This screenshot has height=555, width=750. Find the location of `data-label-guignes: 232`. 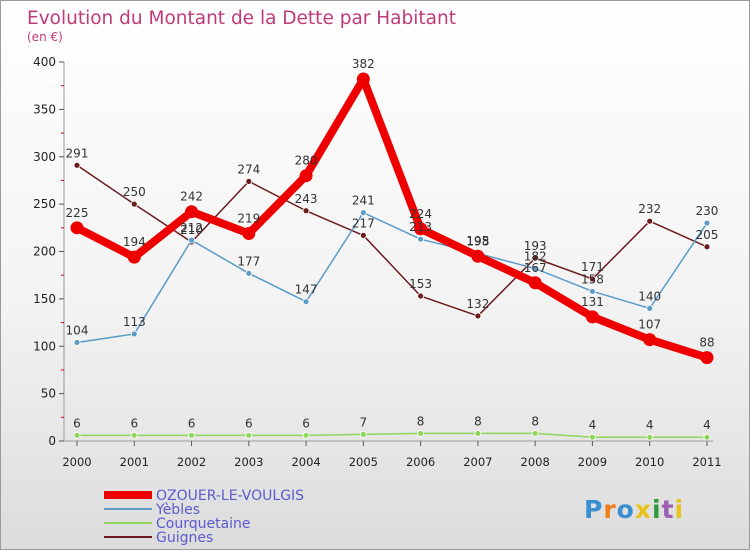

data-label-guignes: 232 is located at coordinates (649, 209).